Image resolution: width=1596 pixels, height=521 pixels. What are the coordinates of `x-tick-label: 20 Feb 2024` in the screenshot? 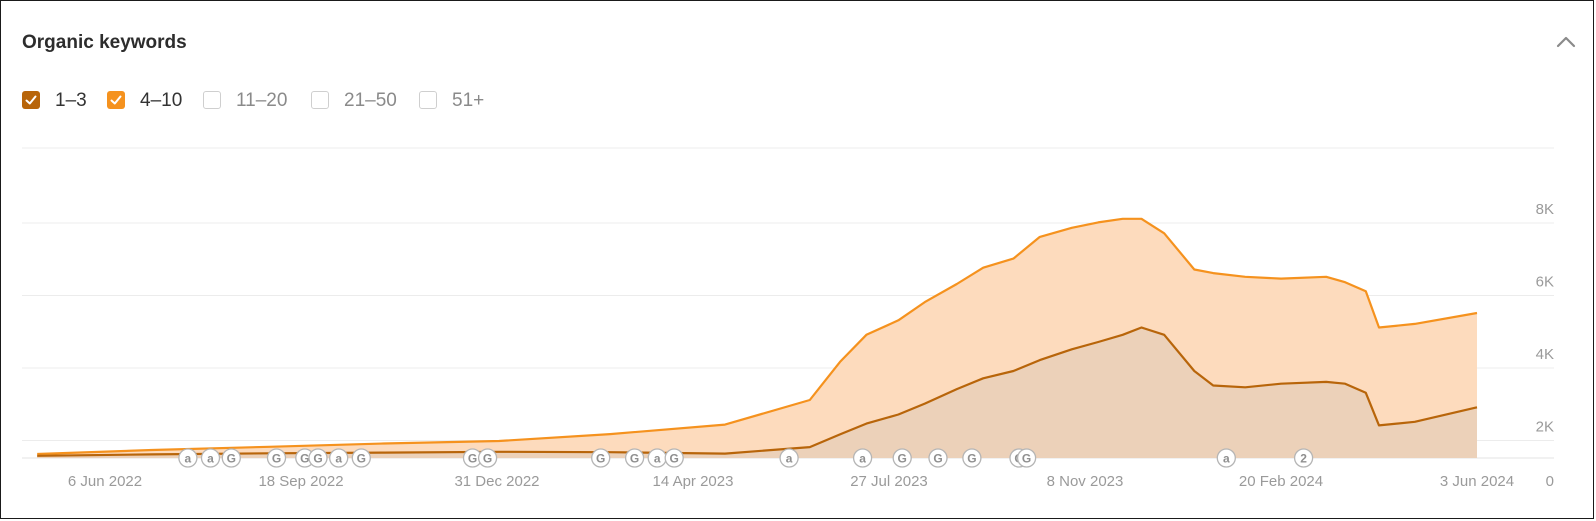 It's located at (1281, 481).